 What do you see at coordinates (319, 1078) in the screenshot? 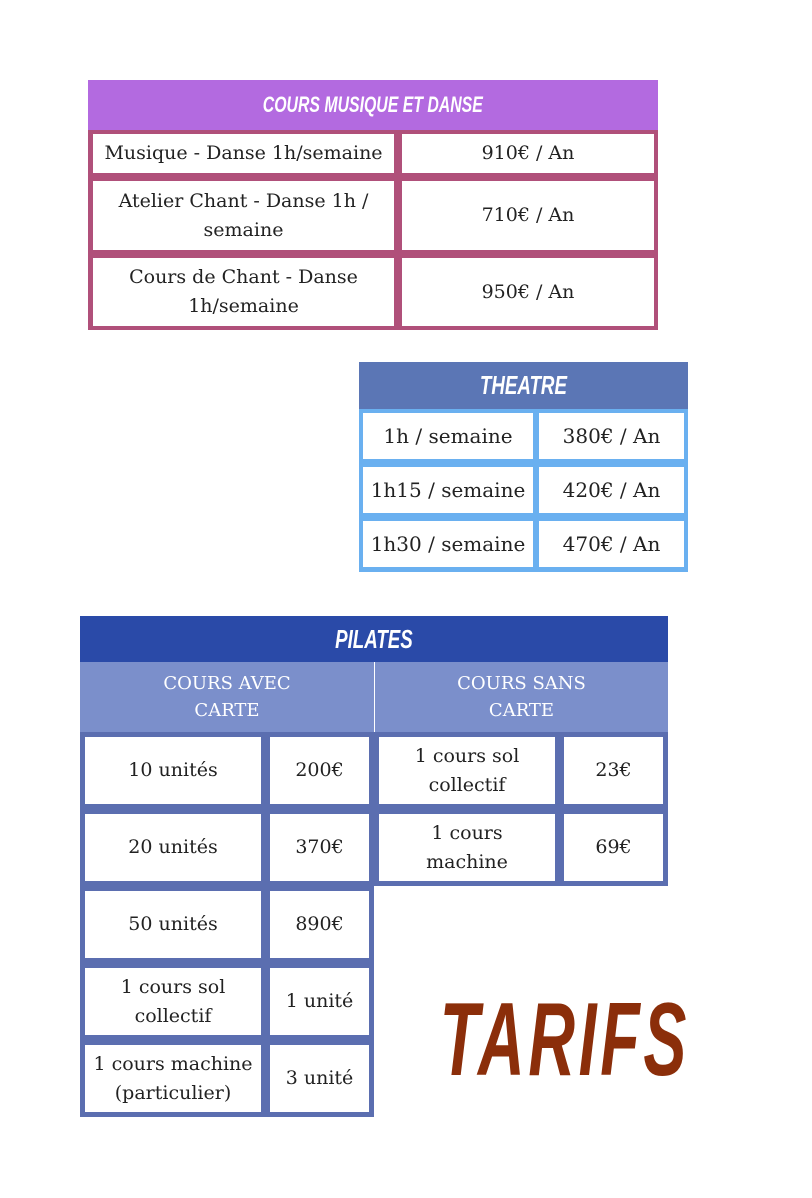
I see `card-row-5-price: 3 unité` at bounding box center [319, 1078].